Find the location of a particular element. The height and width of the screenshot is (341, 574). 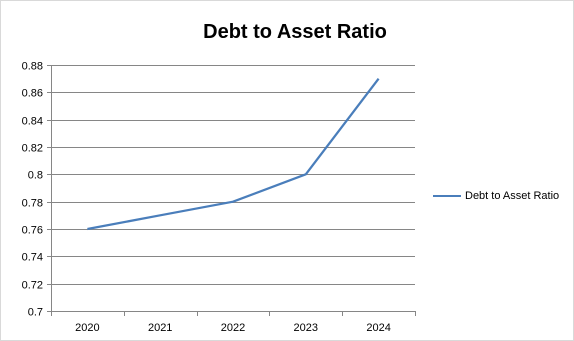

y-tick-label: 0.88 is located at coordinates (32, 67).